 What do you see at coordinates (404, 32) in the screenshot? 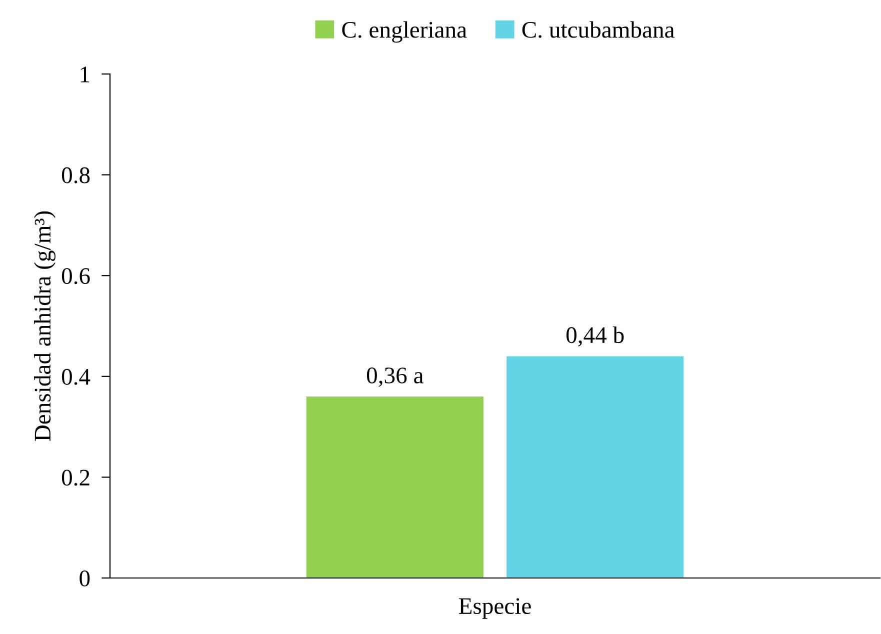
I see `legend-label: C. engleriana` at bounding box center [404, 32].